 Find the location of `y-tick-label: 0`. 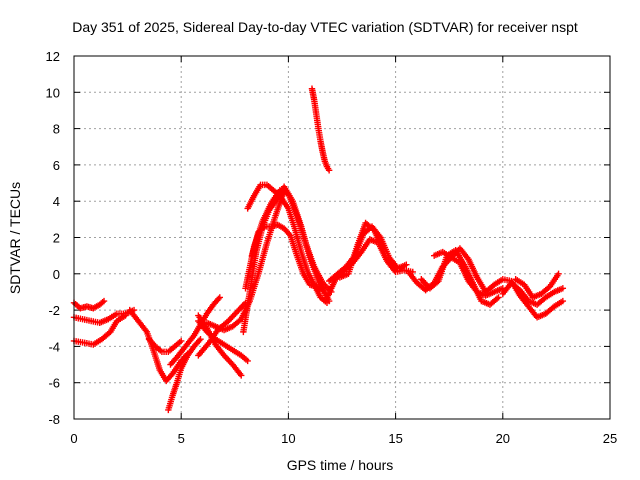

y-tick-label: 0 is located at coordinates (56, 274).